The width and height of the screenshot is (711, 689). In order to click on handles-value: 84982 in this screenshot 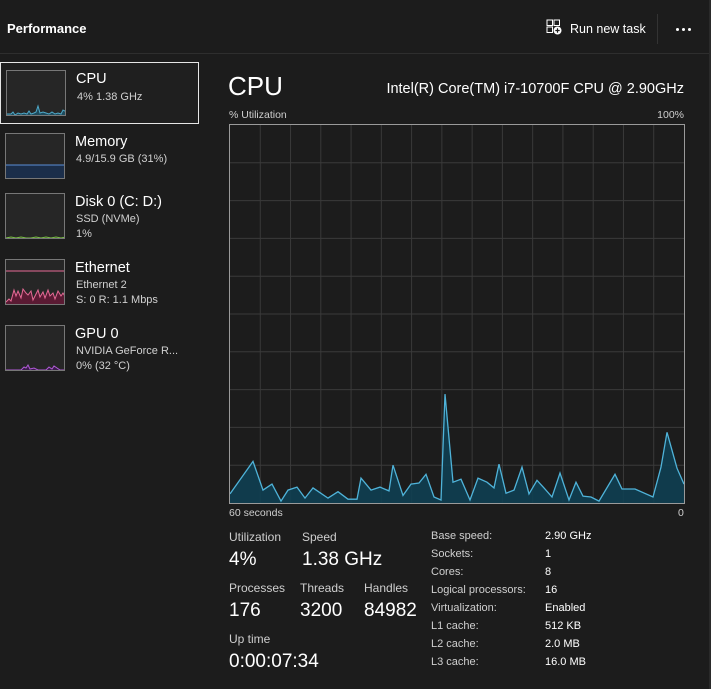, I will do `click(390, 610)`.